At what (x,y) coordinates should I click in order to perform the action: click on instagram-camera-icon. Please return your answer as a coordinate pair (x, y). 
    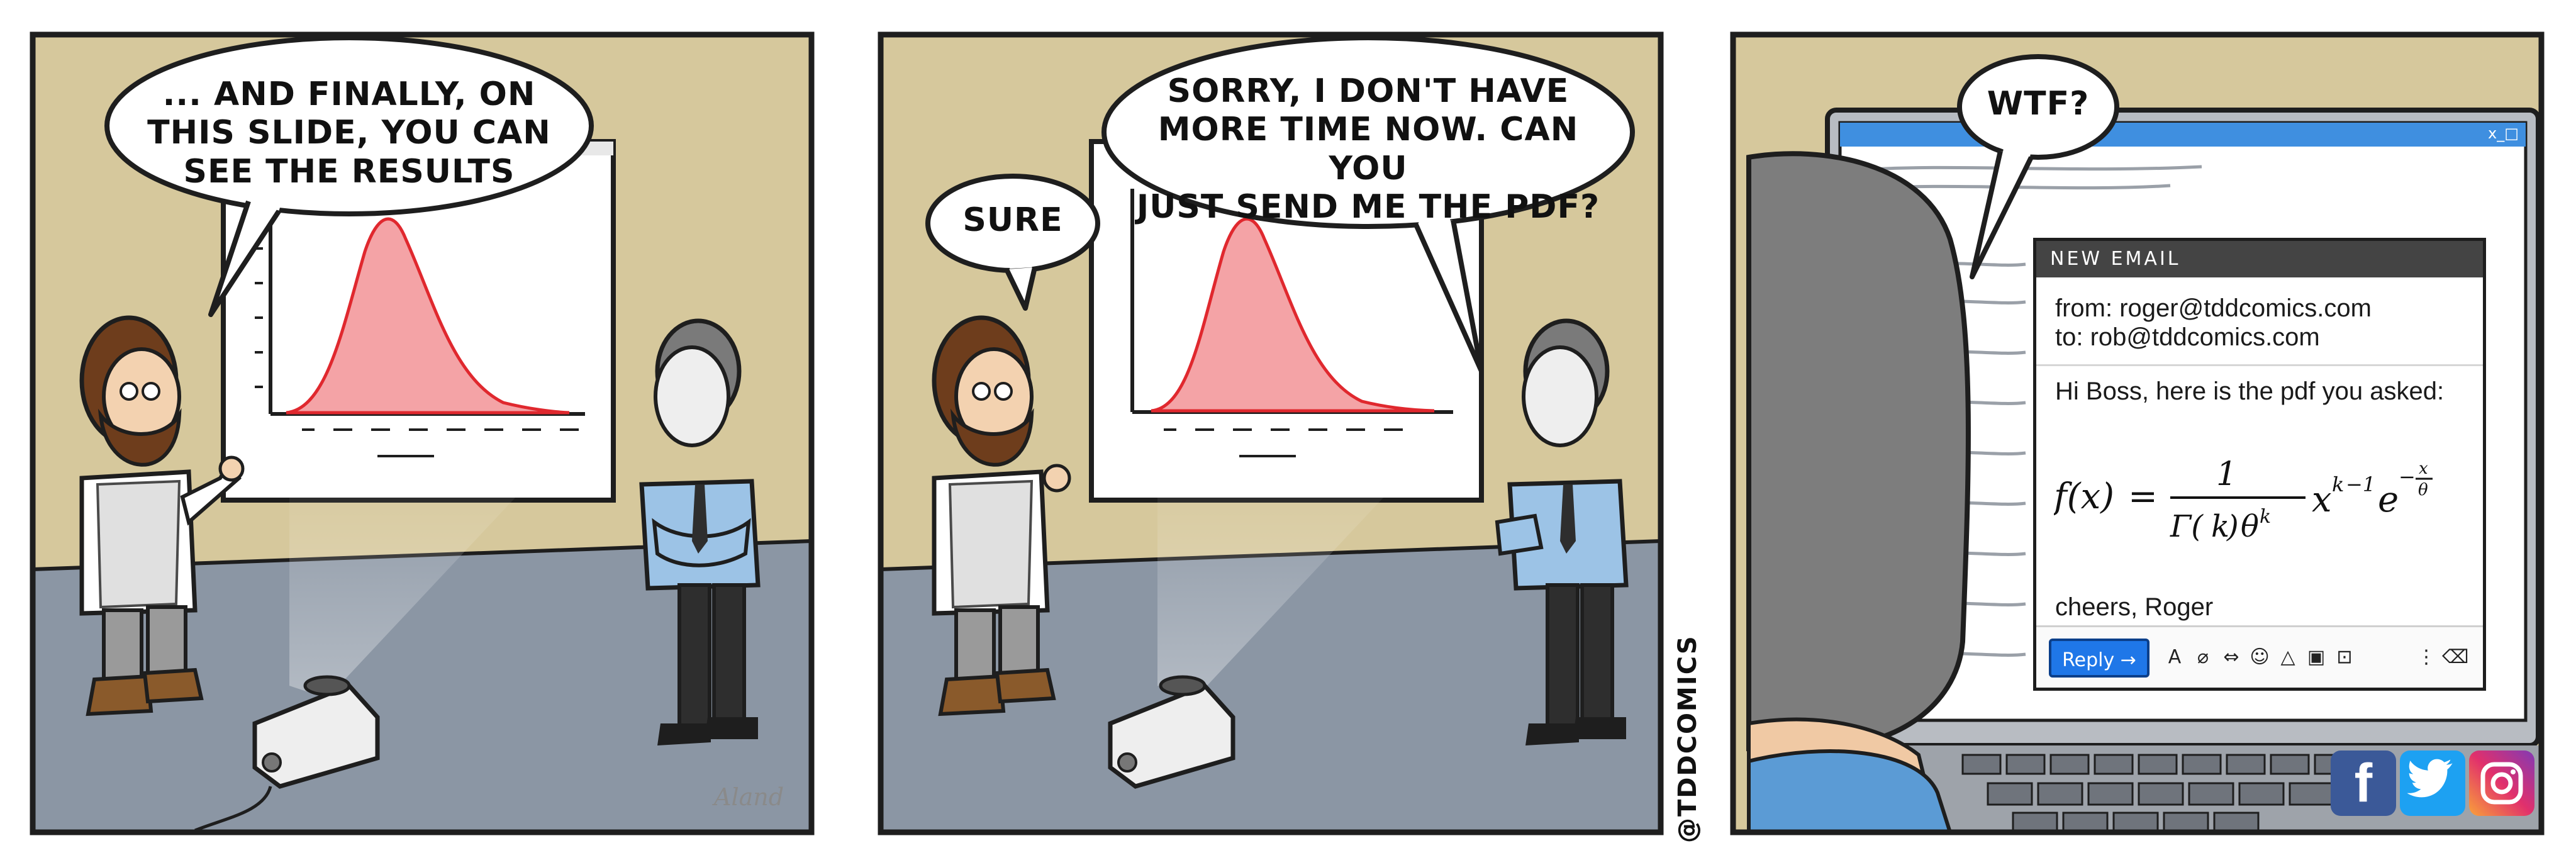
    Looking at the image, I should click on (2501, 784).